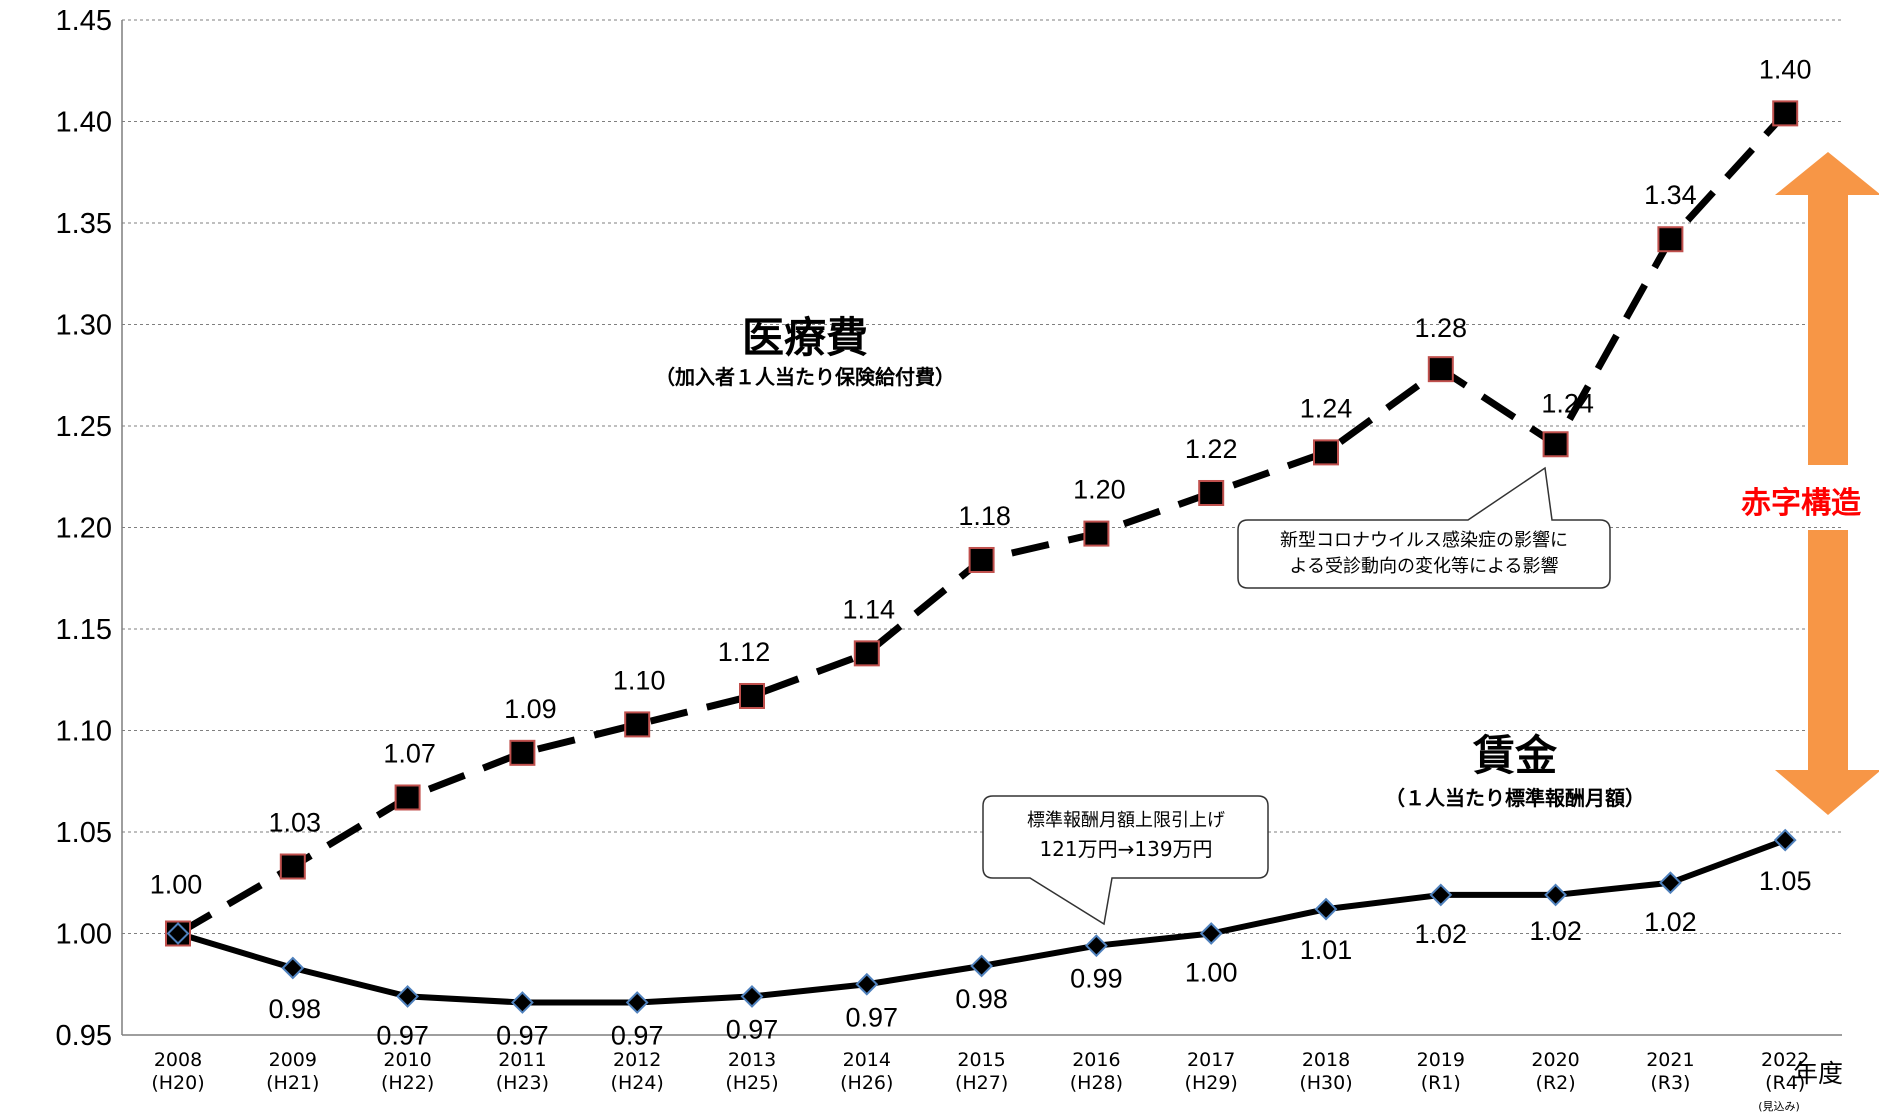  What do you see at coordinates (1211, 1060) in the screenshot?
I see `x-tick-2017: 2017` at bounding box center [1211, 1060].